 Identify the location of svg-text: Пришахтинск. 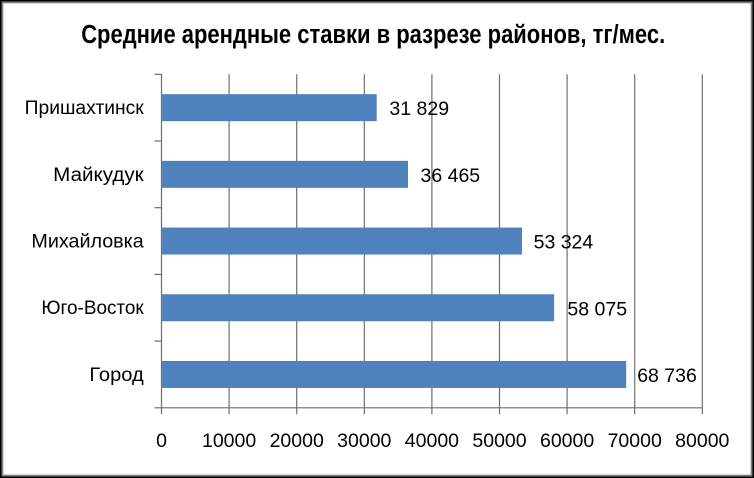
(85, 108).